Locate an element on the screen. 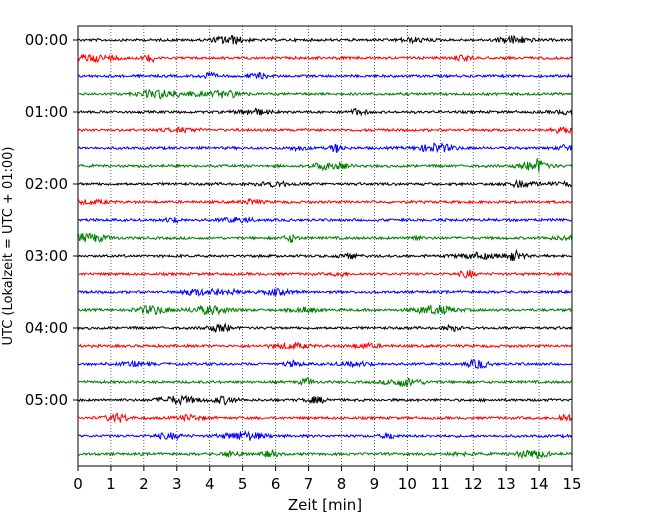 This screenshot has height=520, width=650. y-tick-label: 04:00 is located at coordinates (46, 328).